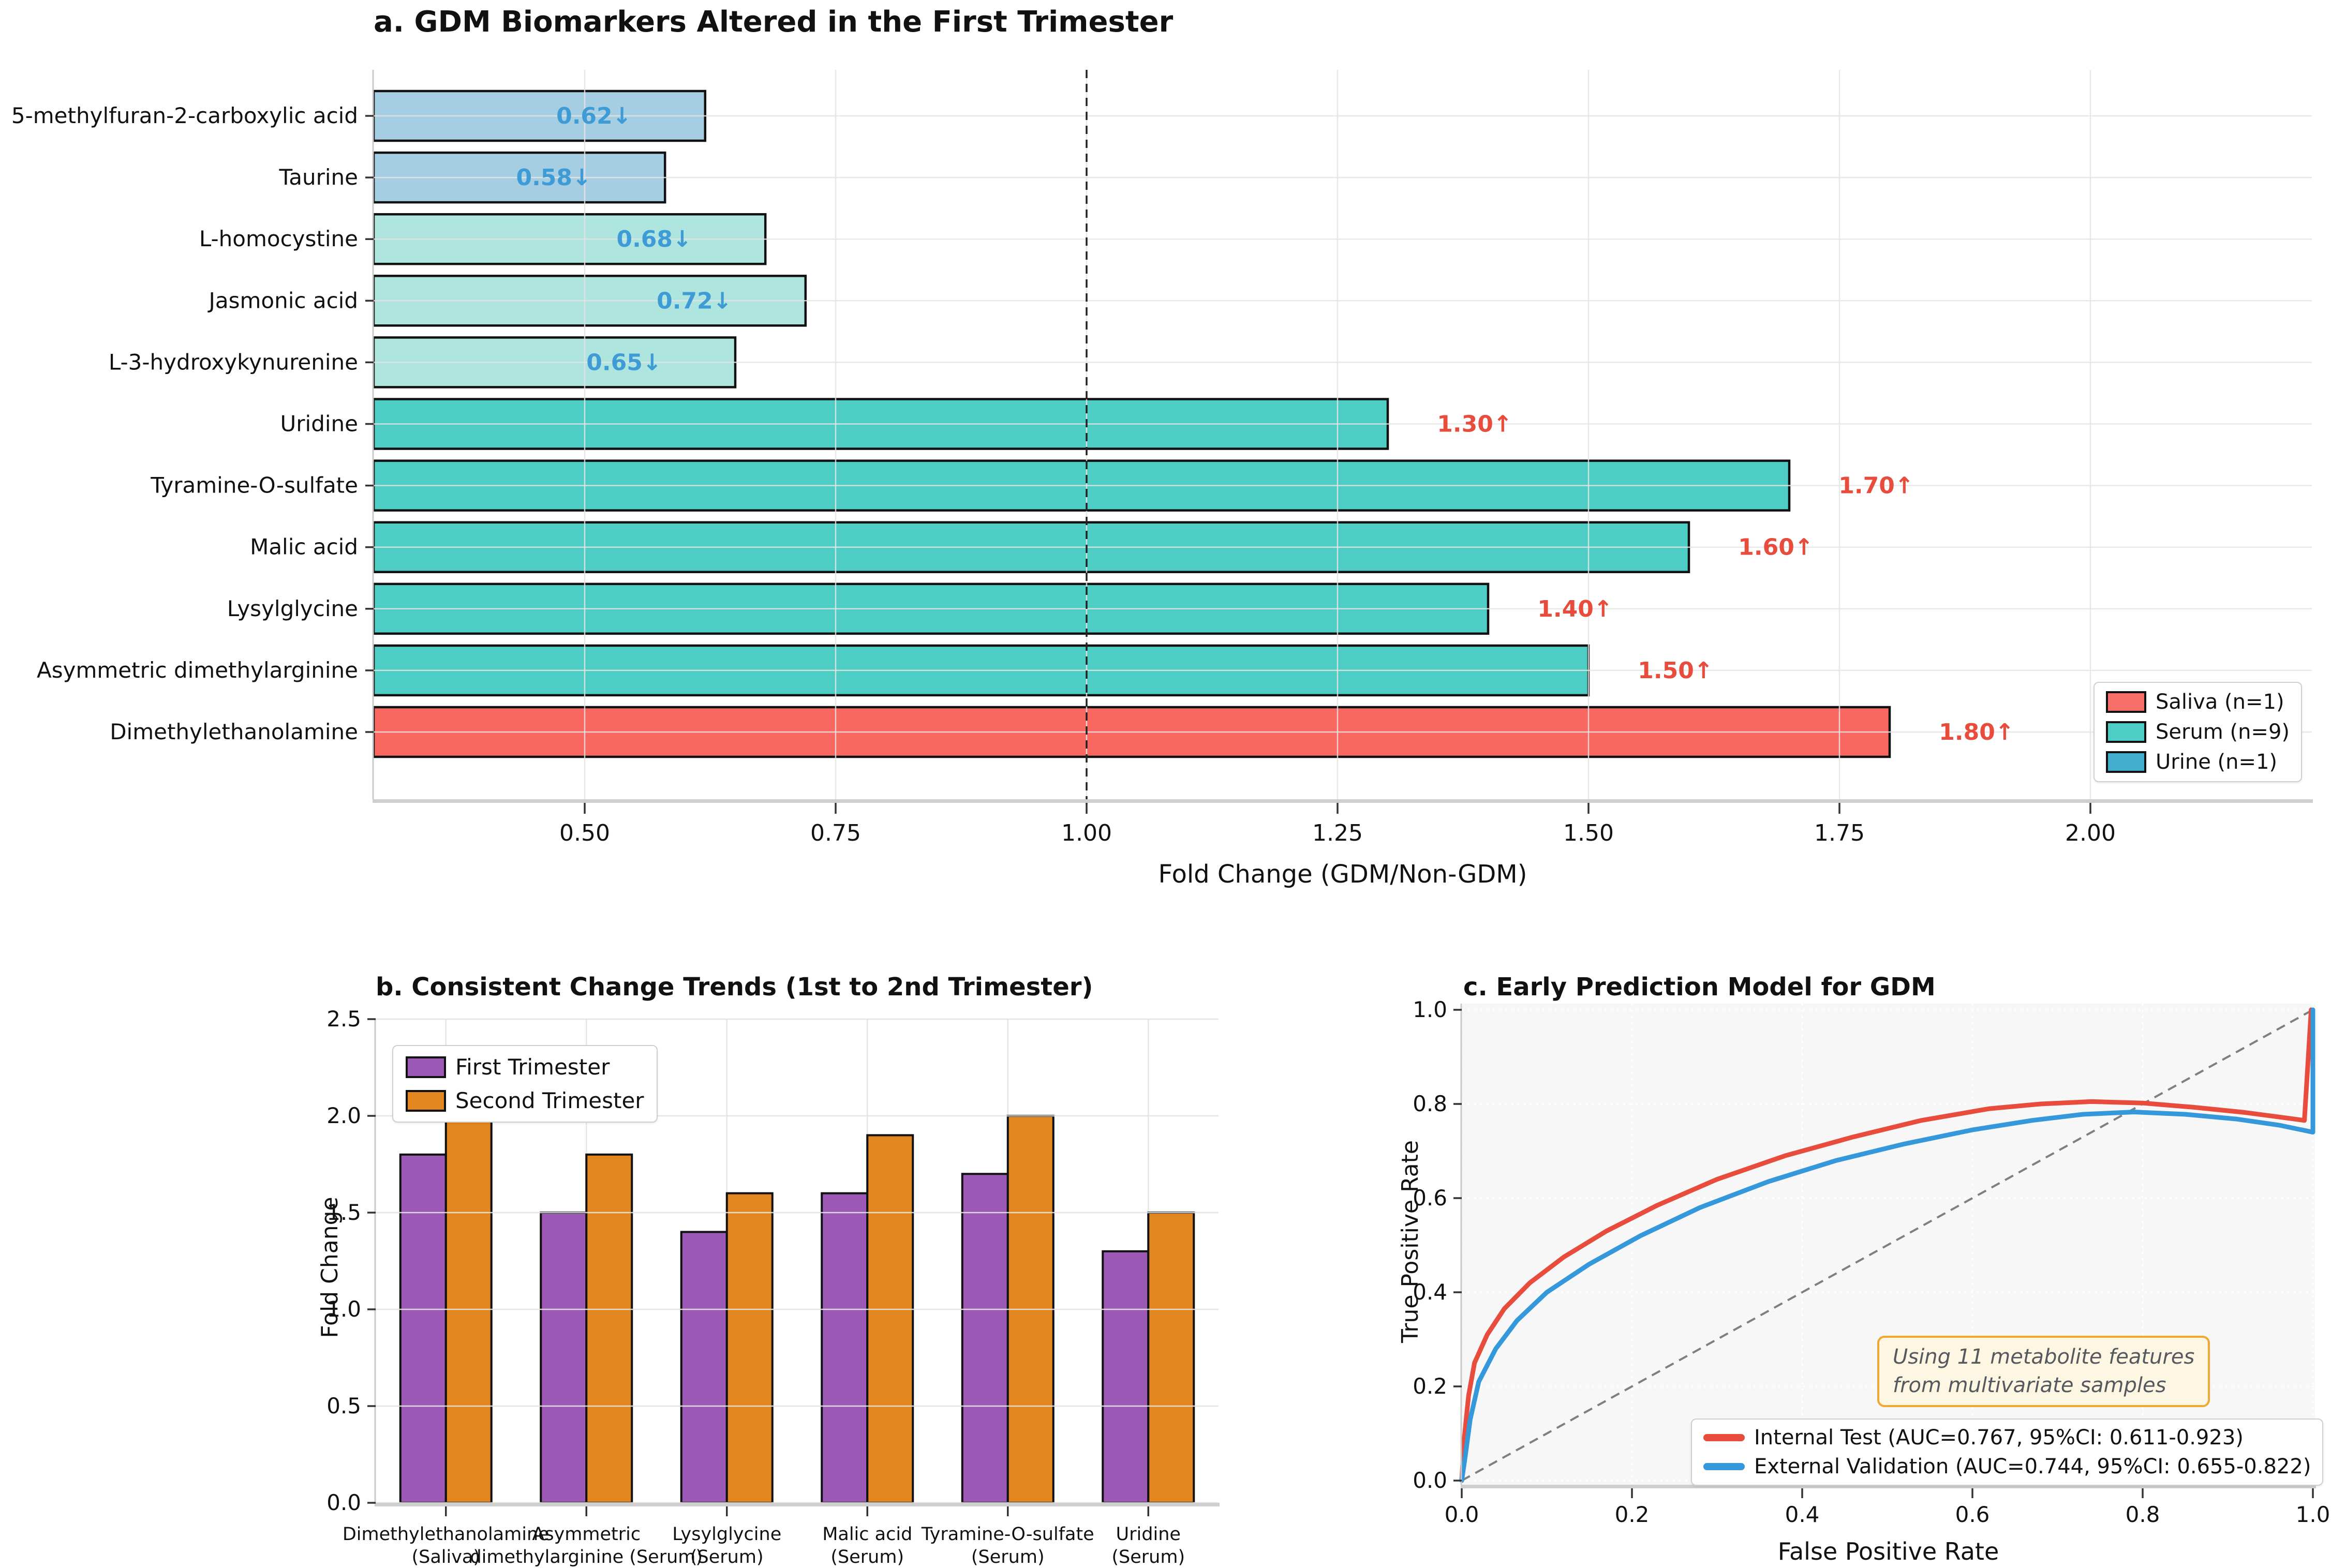  I want to click on xtick-label-b-3-line2: (Serum), so click(867, 1557).